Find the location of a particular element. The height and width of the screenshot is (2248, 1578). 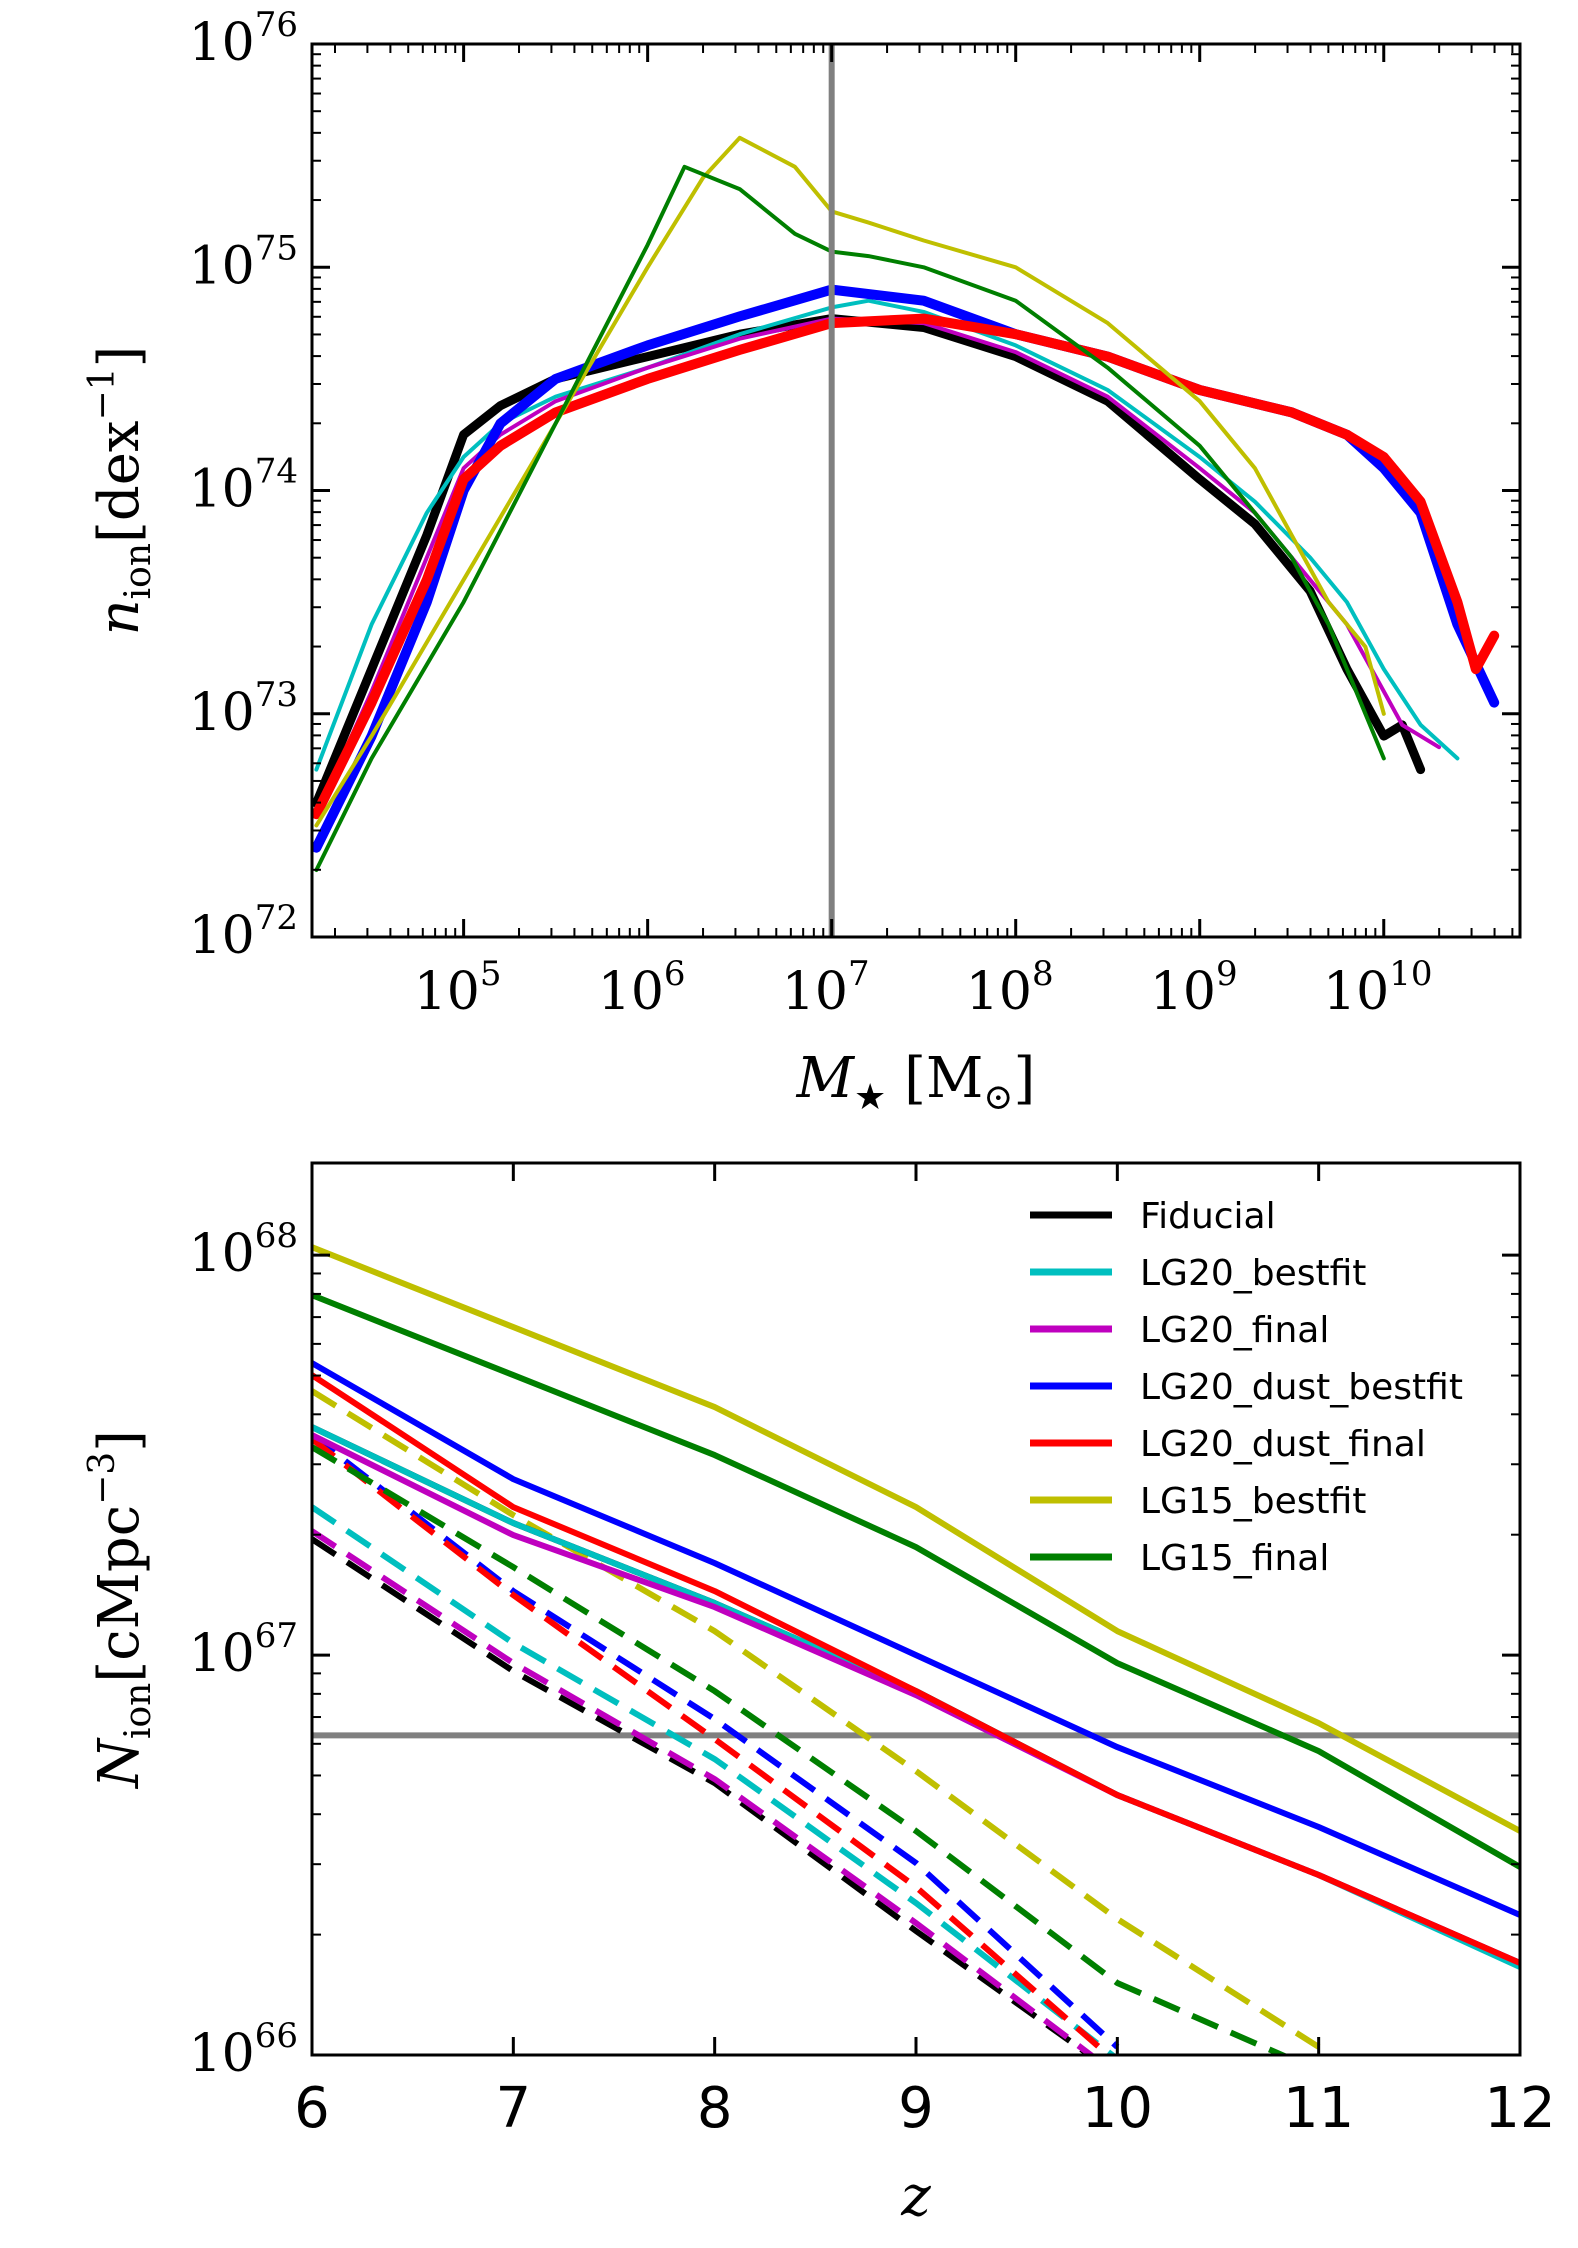

bottom-series-dashed-Fiducial is located at coordinates (703, 1795).